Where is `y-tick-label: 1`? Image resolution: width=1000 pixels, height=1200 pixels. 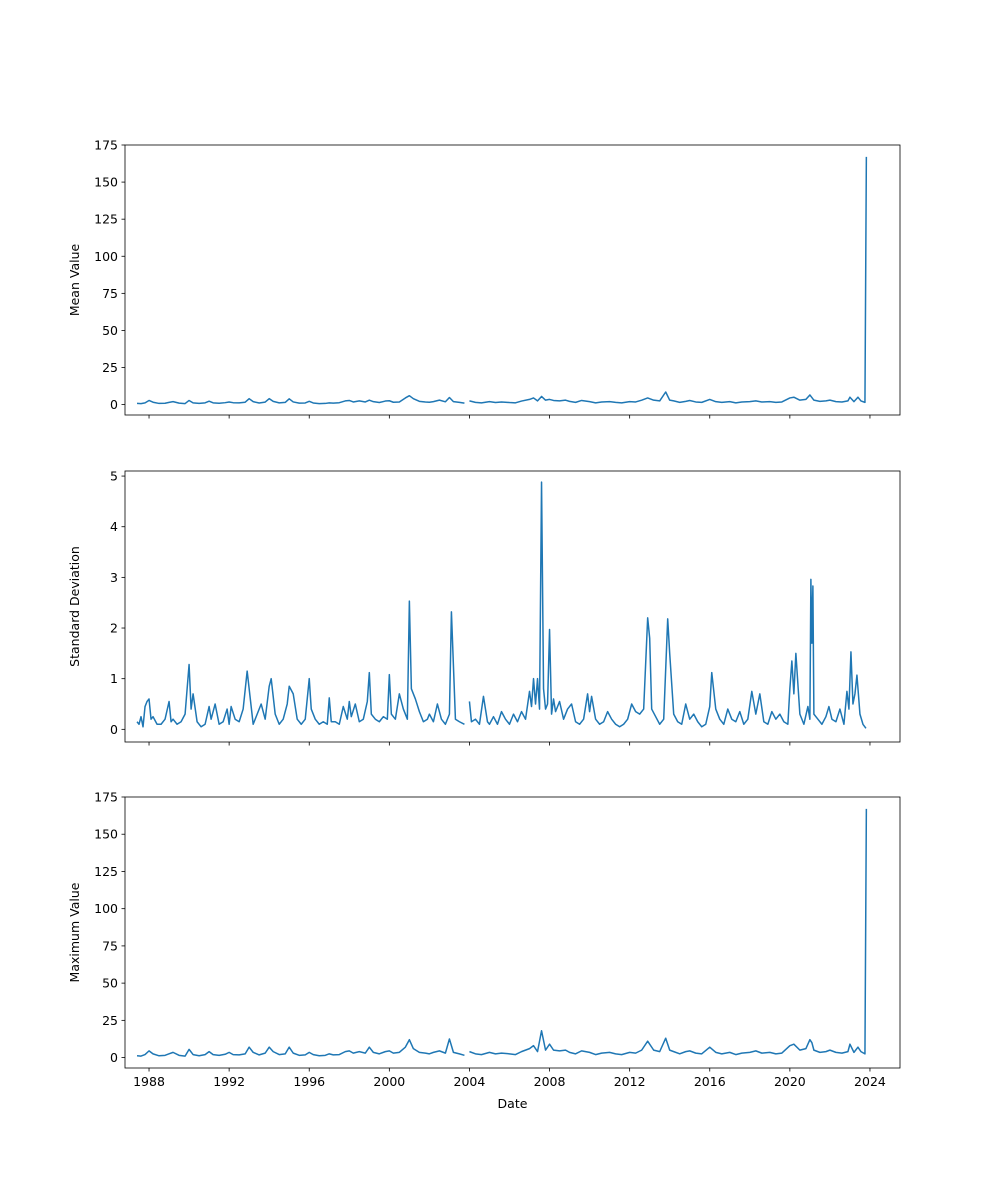 y-tick-label: 1 is located at coordinates (114, 678).